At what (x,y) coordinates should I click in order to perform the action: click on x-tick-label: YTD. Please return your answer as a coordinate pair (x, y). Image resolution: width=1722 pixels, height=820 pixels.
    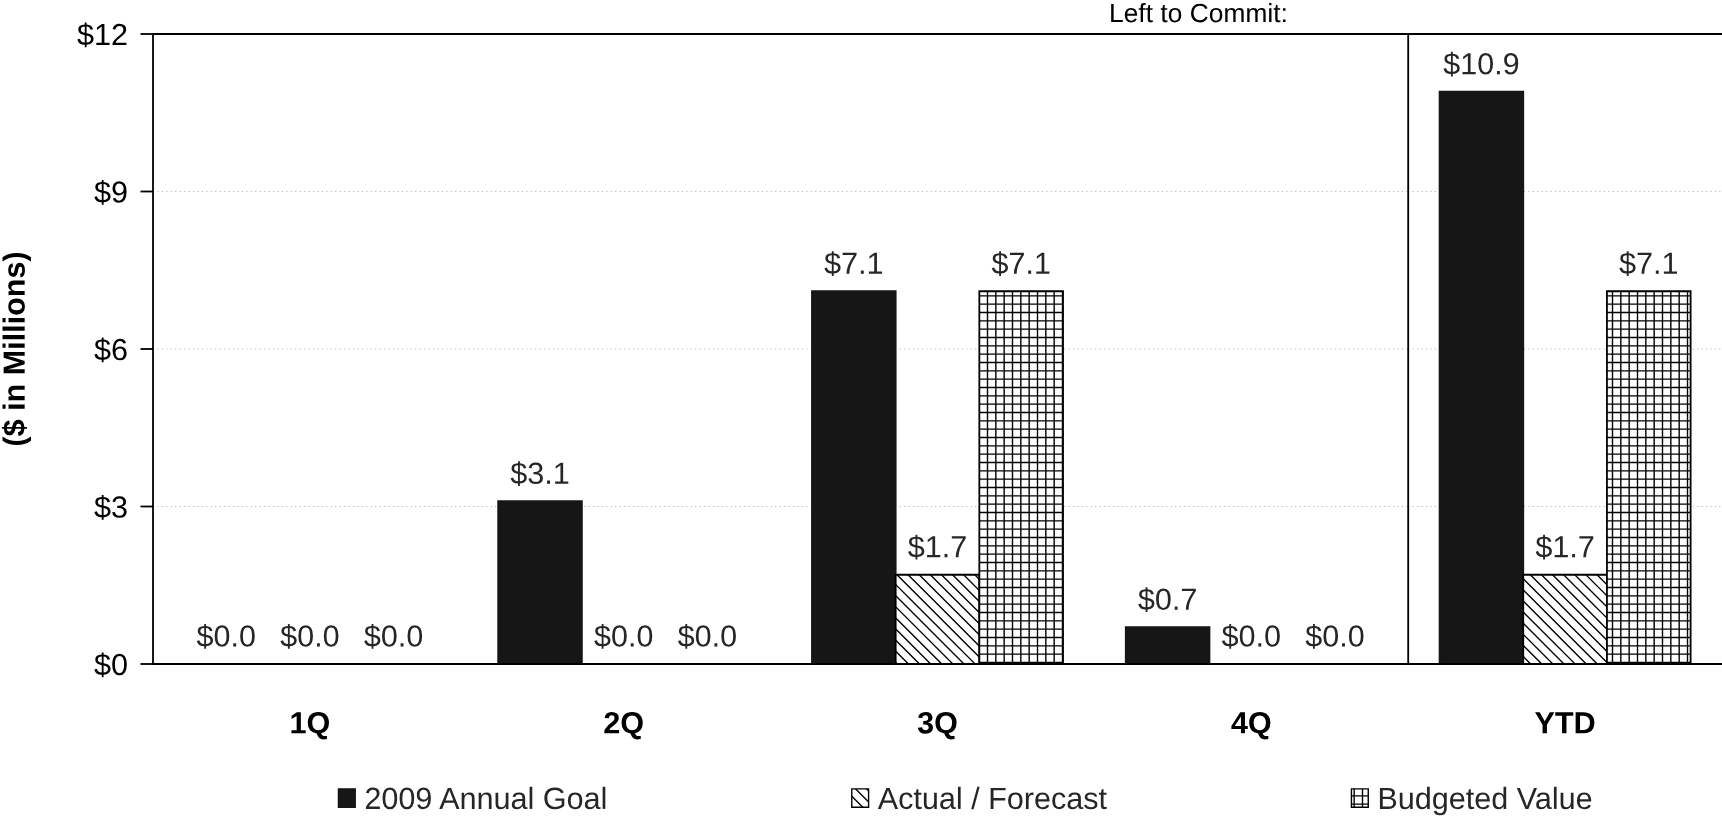
    Looking at the image, I should click on (1565, 723).